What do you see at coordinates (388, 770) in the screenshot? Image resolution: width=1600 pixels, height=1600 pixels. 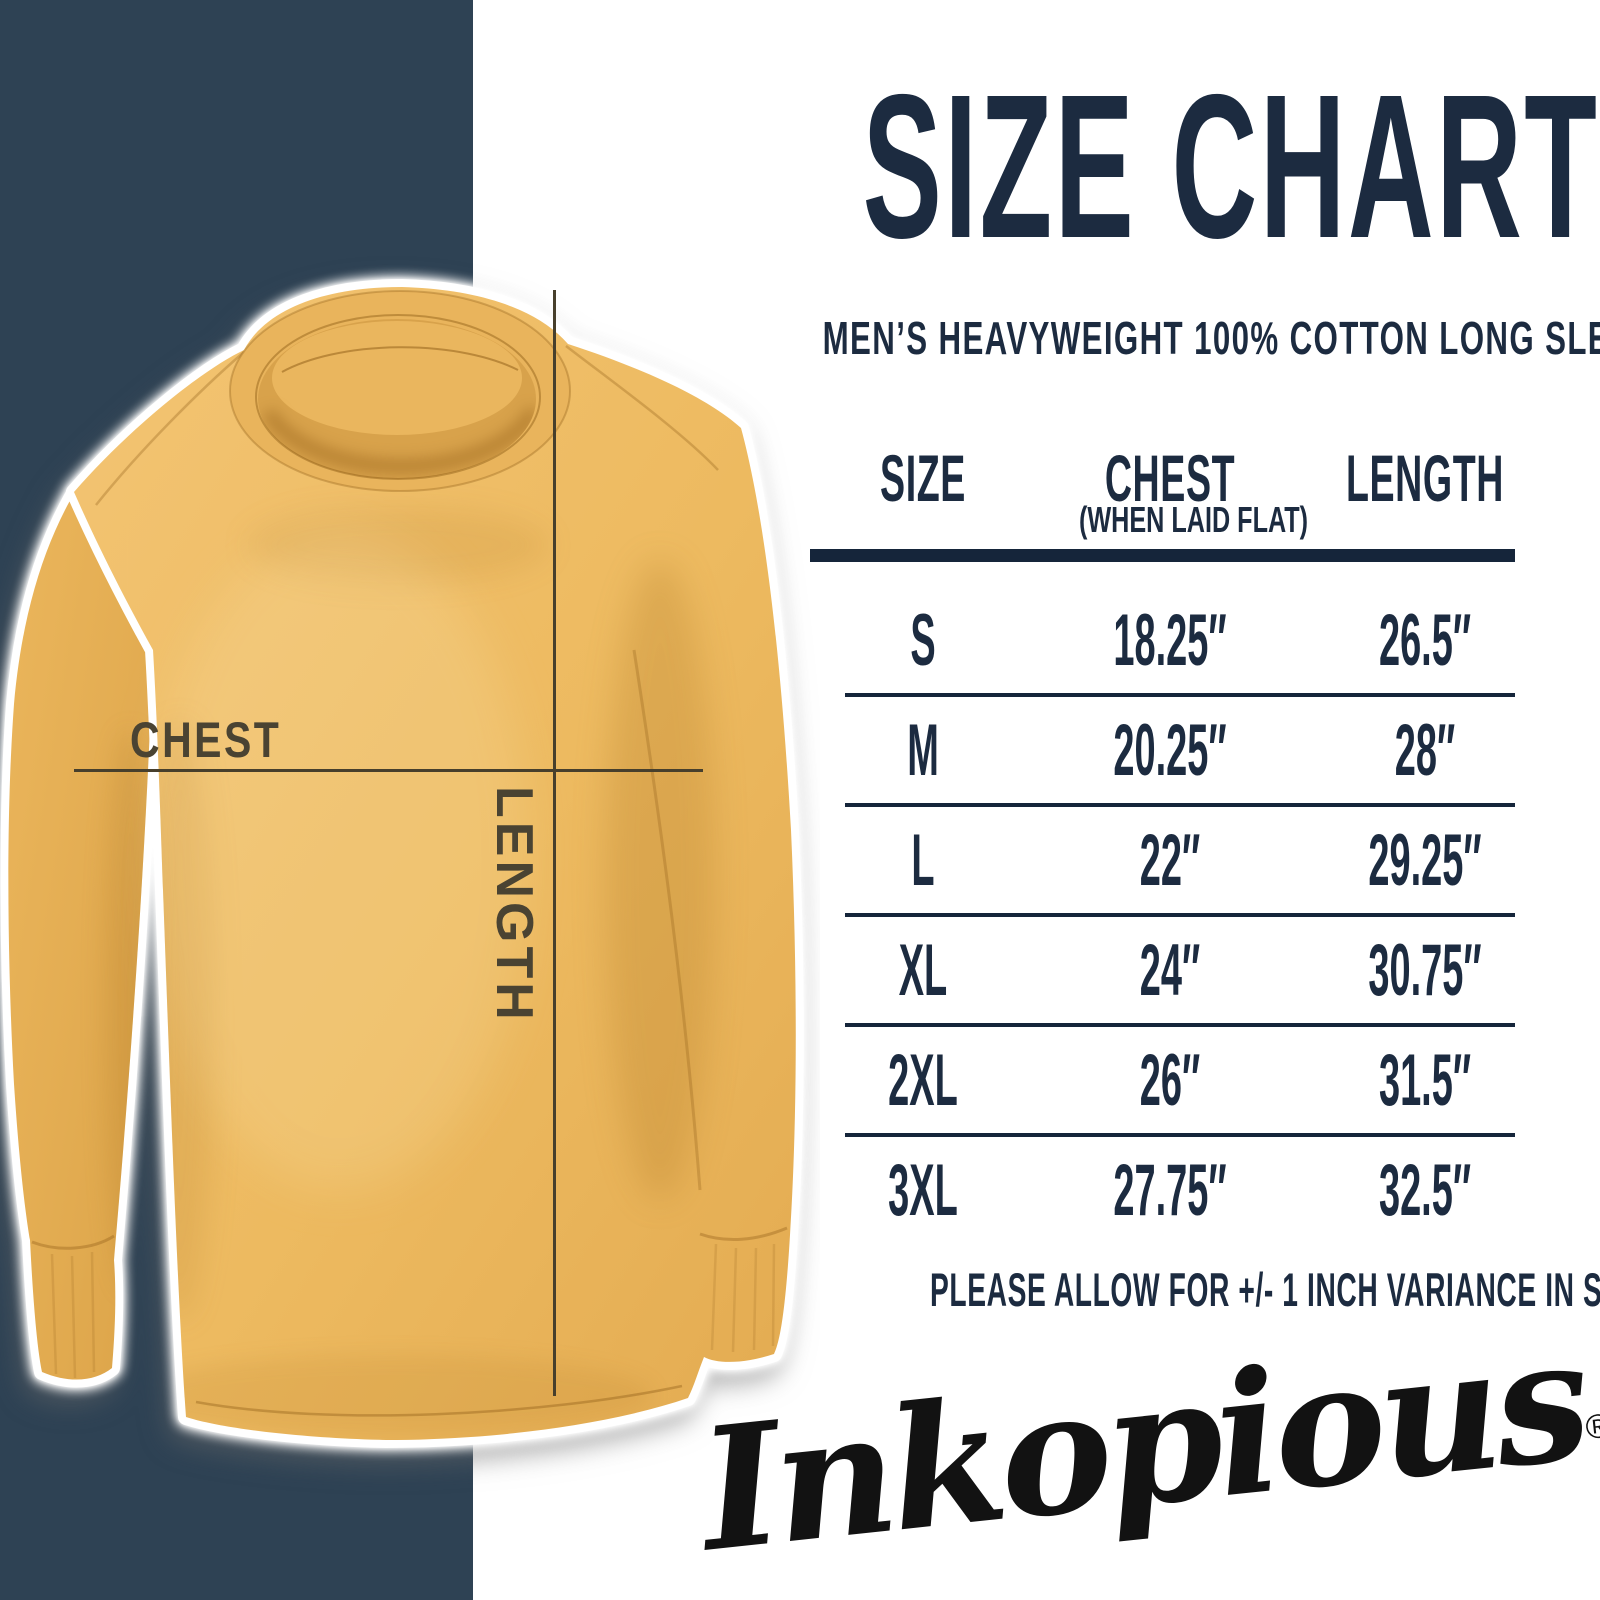 I see `chest-measure-line` at bounding box center [388, 770].